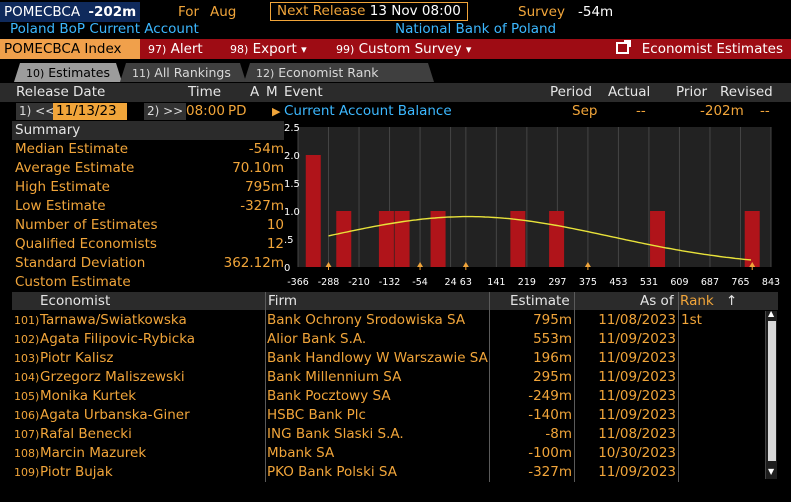 Image resolution: width=791 pixels, height=502 pixels. Describe the element at coordinates (96, 111) in the screenshot. I see `release-date-input: 11/13/23 ▤` at that location.